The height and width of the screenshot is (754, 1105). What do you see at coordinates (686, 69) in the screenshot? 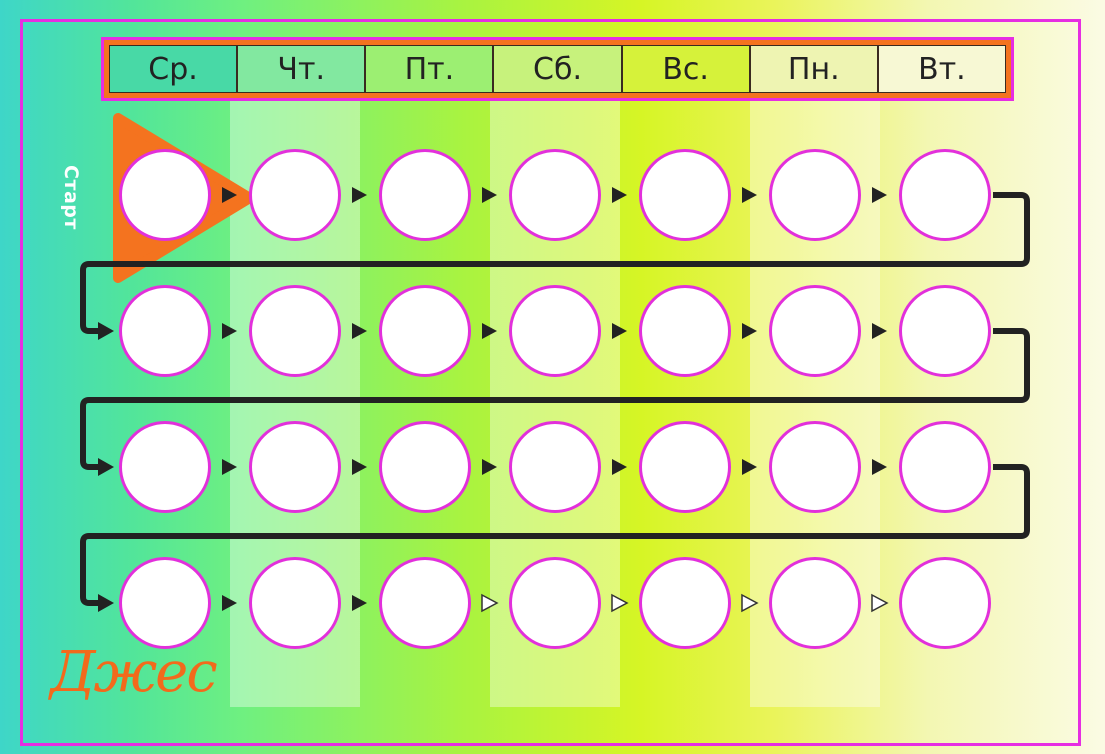
I see `weekday-sun: Вс.` at bounding box center [686, 69].